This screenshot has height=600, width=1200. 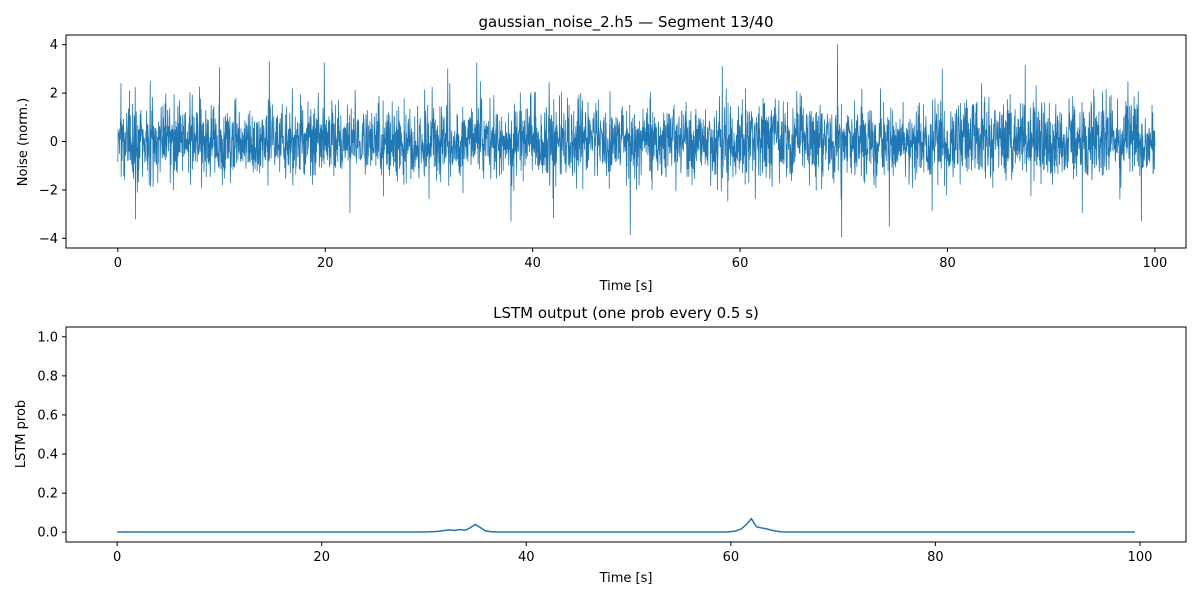 What do you see at coordinates (1154, 263) in the screenshot?
I see `noise-x-tick-label: 100` at bounding box center [1154, 263].